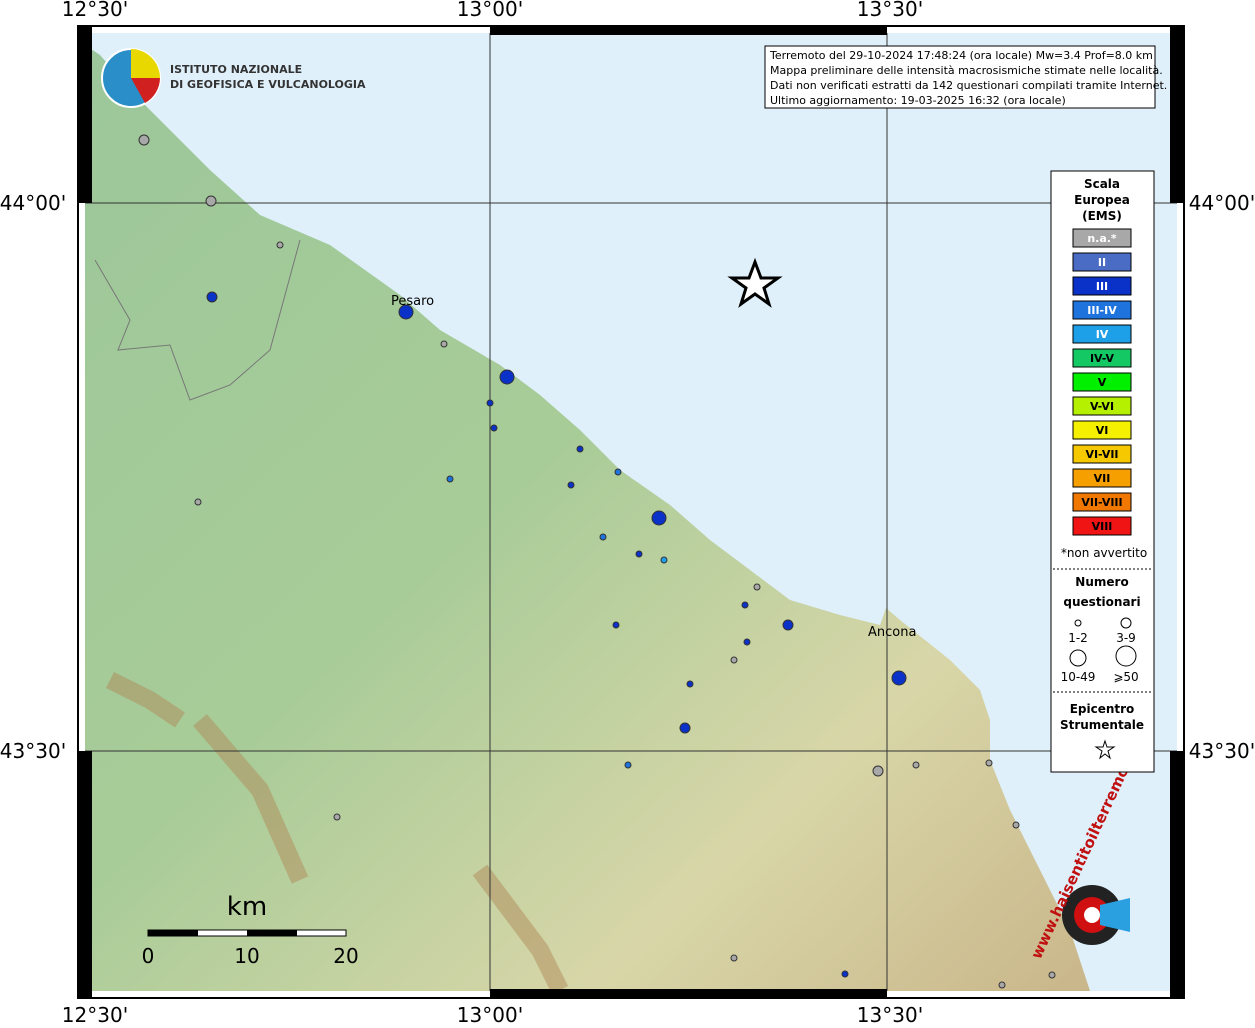 This screenshot has width=1255, height=1028. I want to click on legend-label: V-VI, so click(1102, 406).